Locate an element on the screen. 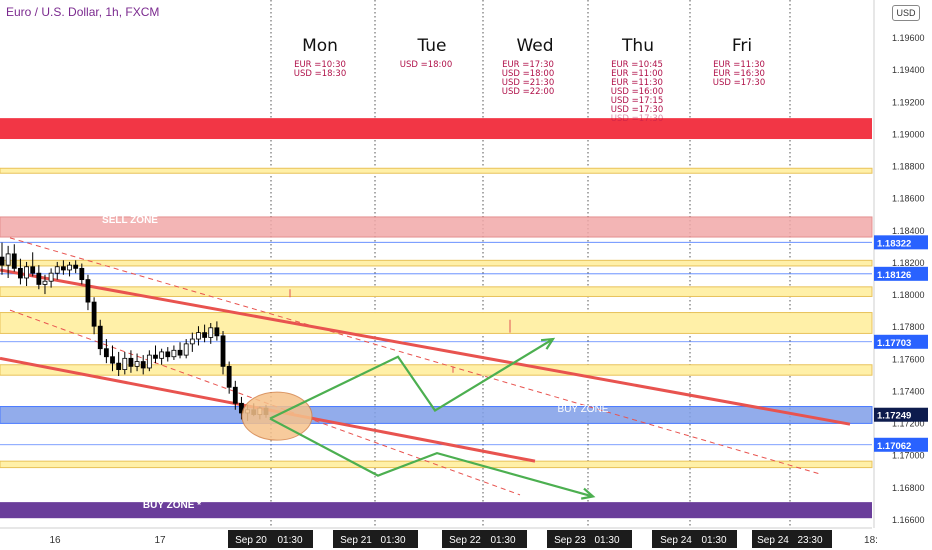  day-label-thu: Thu is located at coordinates (638, 46).